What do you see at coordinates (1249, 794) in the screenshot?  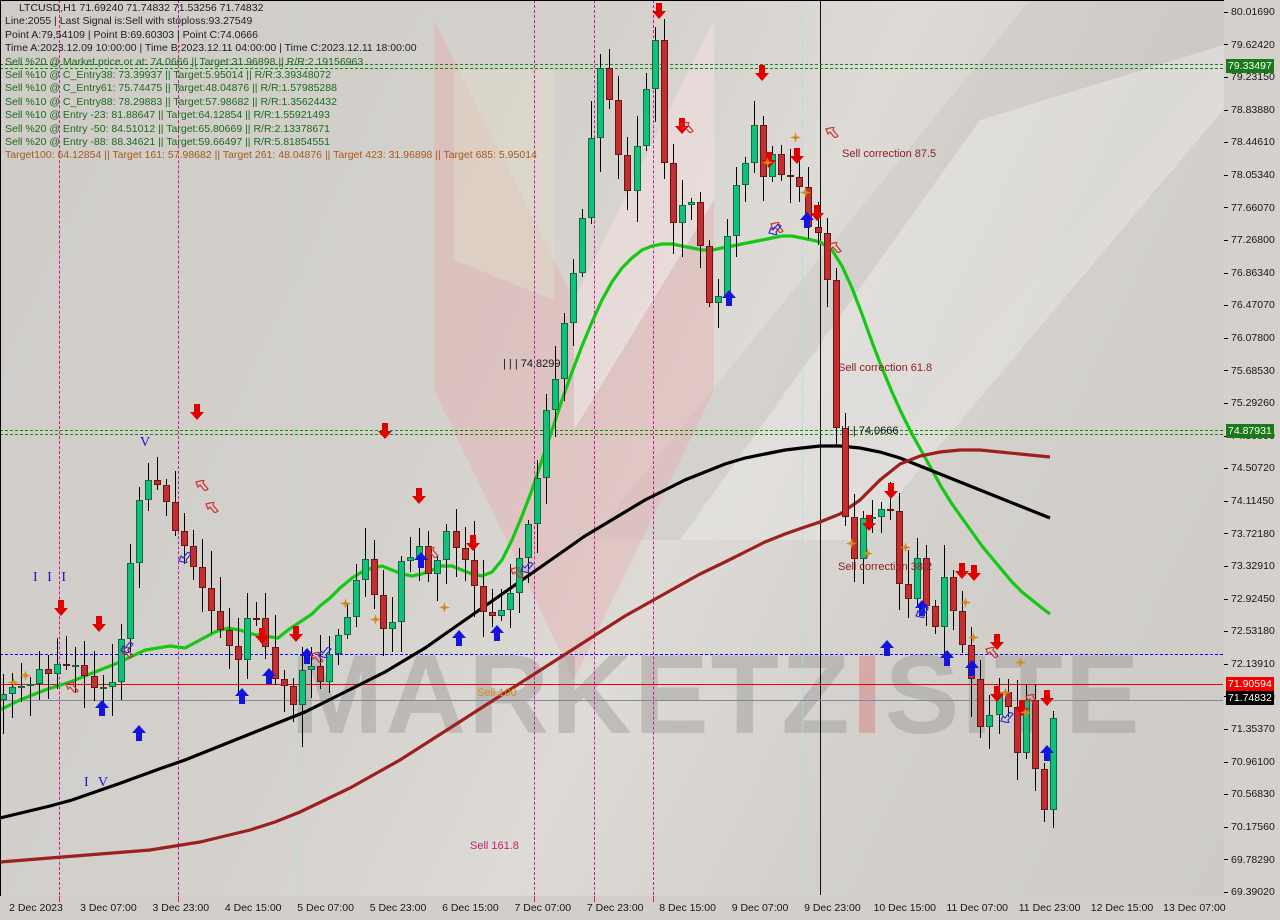 I see `price-tick: 70.56830` at bounding box center [1249, 794].